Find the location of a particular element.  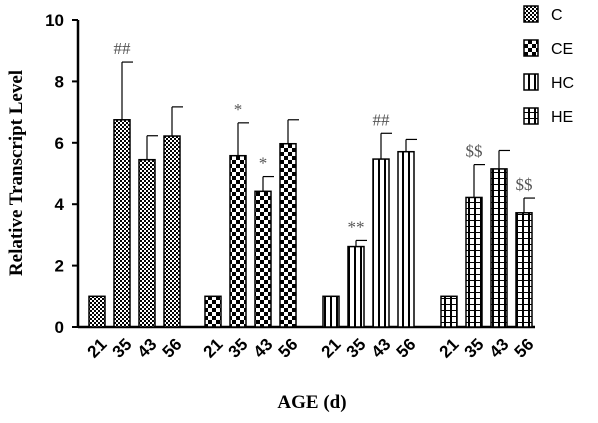

significance-marker: ** is located at coordinates (356, 226).